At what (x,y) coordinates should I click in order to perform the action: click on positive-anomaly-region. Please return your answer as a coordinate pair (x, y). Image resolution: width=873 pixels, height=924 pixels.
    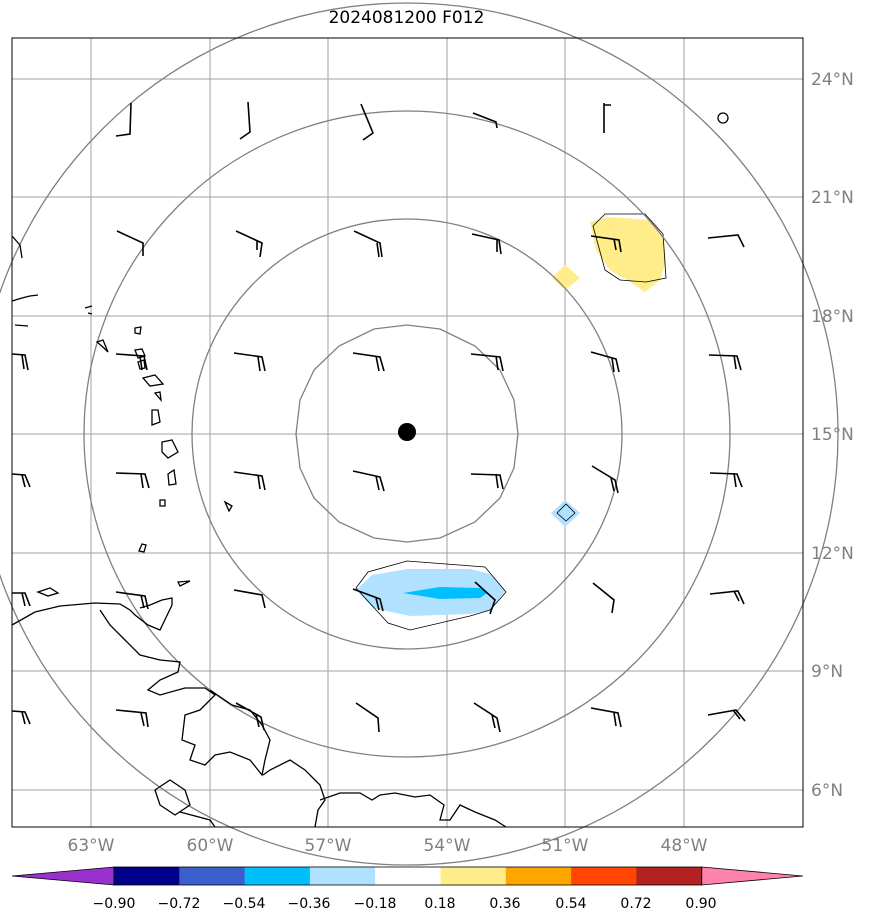
    Looking at the image, I should click on (628, 254).